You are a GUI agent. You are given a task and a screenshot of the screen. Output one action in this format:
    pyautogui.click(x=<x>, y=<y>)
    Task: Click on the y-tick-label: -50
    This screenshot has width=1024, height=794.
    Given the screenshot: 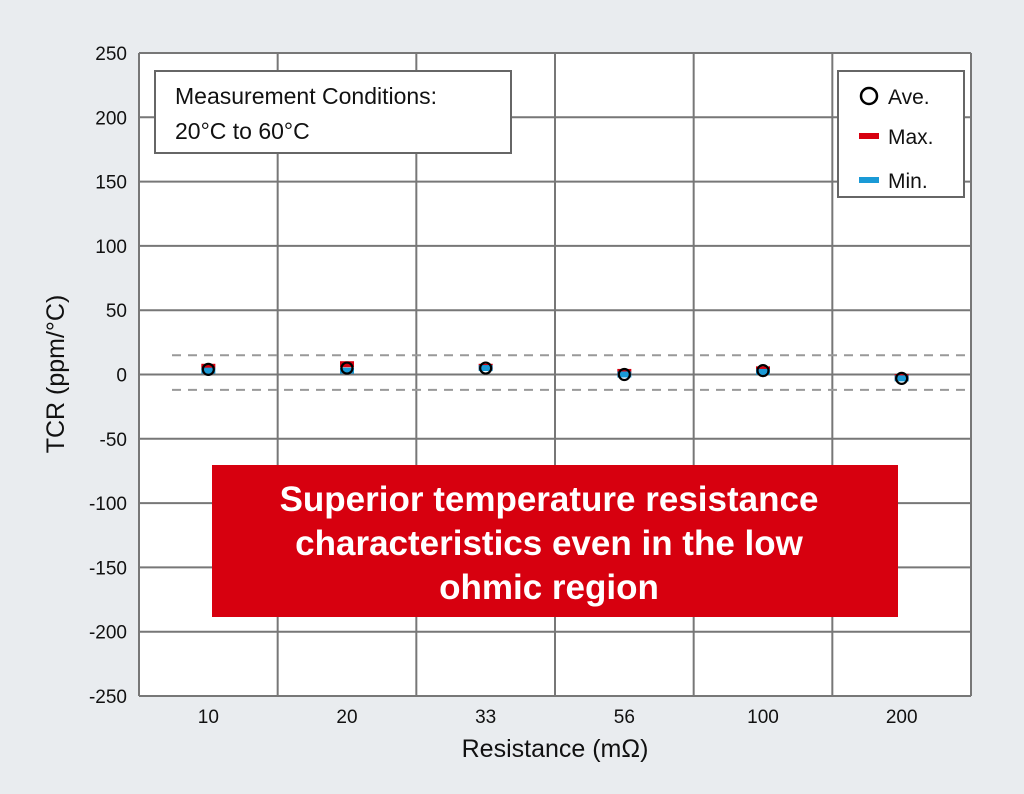 What is the action you would take?
    pyautogui.click(x=113, y=440)
    